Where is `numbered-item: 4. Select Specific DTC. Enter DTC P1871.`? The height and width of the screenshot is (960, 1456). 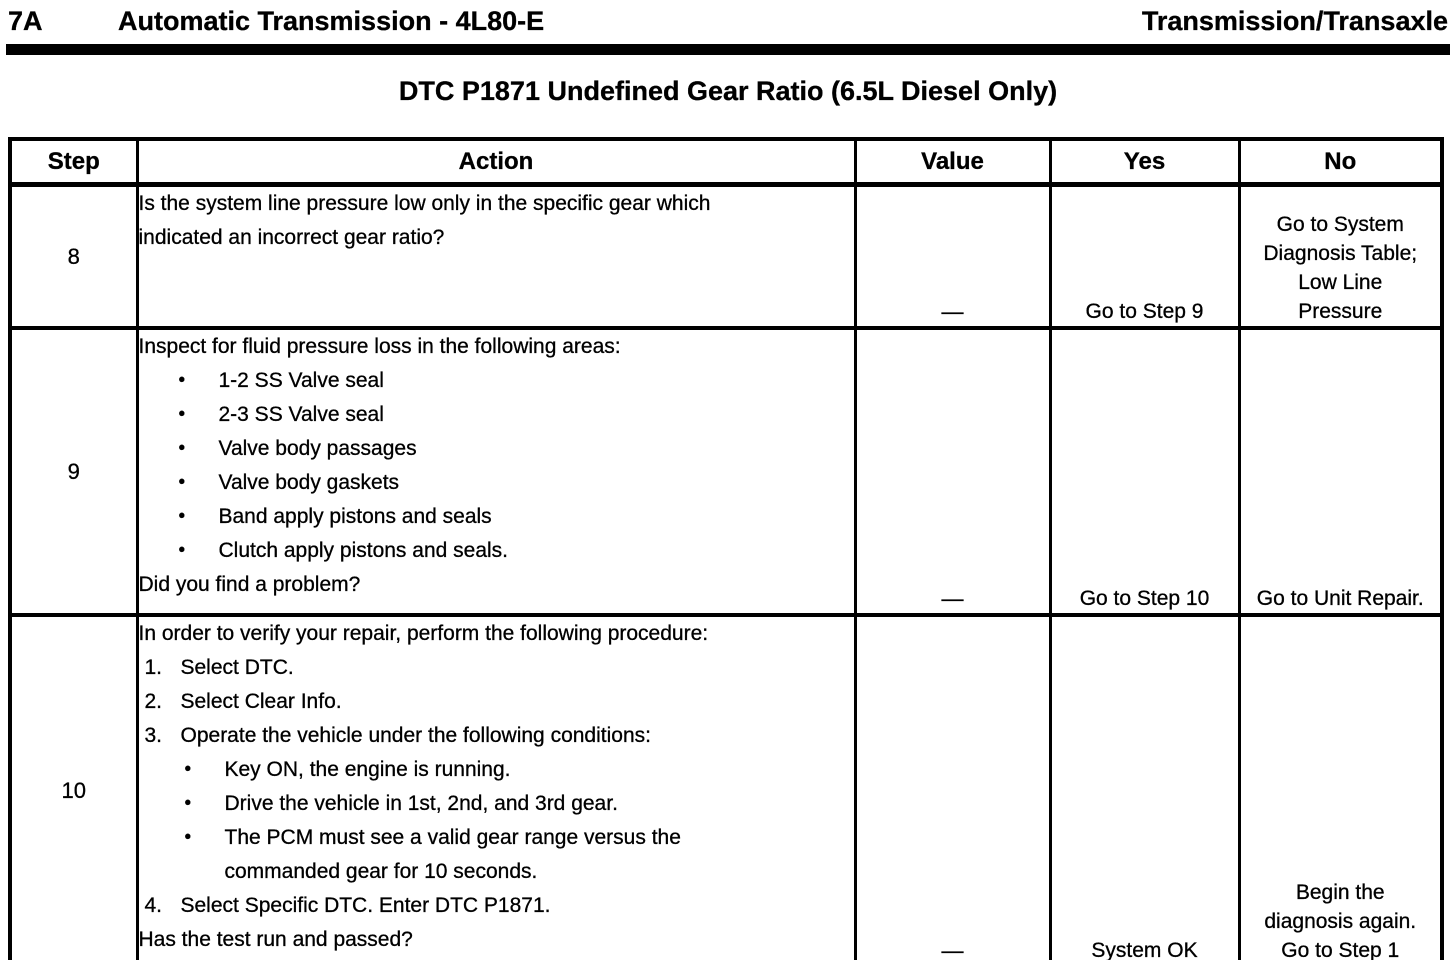
numbered-item: 4. Select Specific DTC. Enter DTC P1871. is located at coordinates (499, 906).